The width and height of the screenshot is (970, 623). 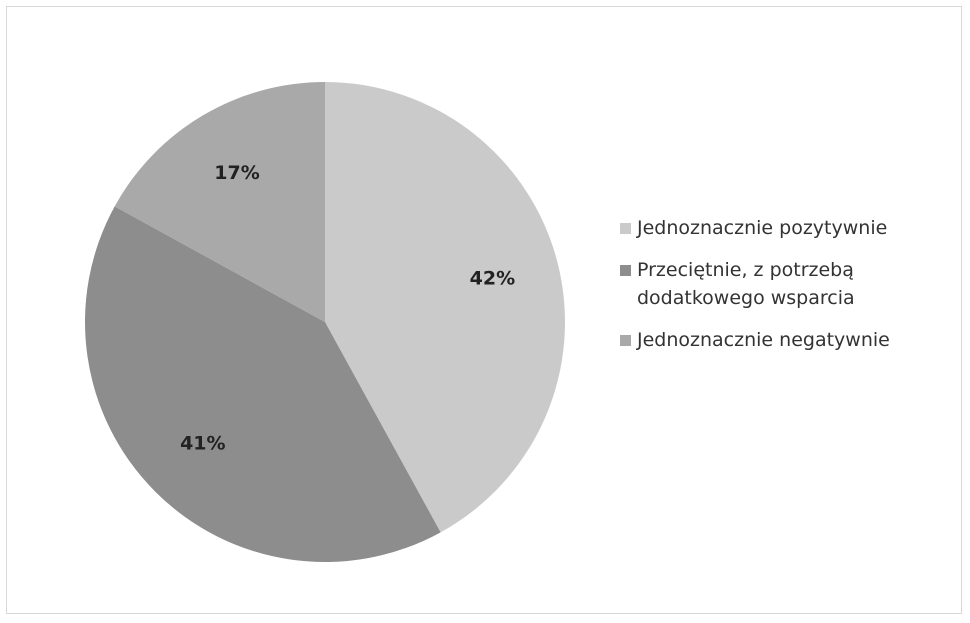 What do you see at coordinates (492, 279) in the screenshot?
I see `data-label: 42%` at bounding box center [492, 279].